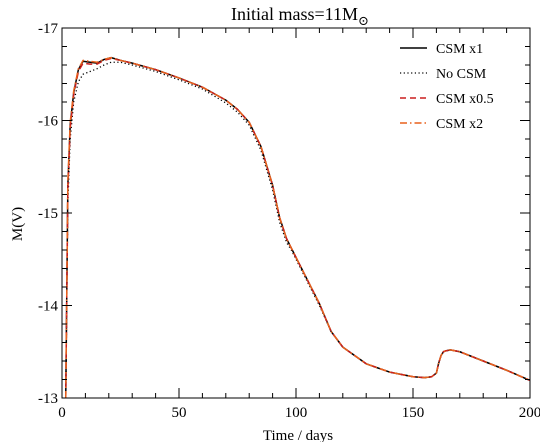  What do you see at coordinates (62, 413) in the screenshot?
I see `x-tick-label: 0` at bounding box center [62, 413].